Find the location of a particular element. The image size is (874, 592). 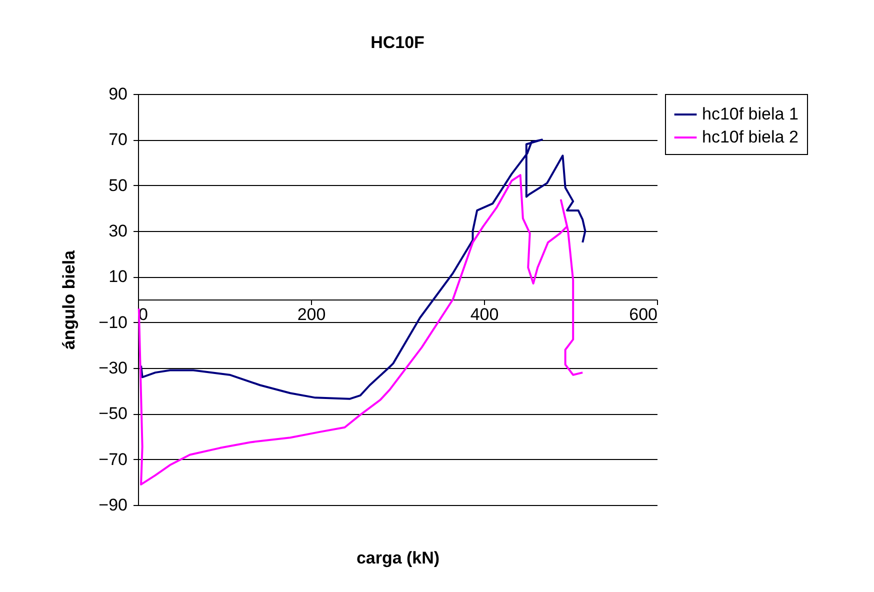

y-tick-label: −70 is located at coordinates (113, 459).